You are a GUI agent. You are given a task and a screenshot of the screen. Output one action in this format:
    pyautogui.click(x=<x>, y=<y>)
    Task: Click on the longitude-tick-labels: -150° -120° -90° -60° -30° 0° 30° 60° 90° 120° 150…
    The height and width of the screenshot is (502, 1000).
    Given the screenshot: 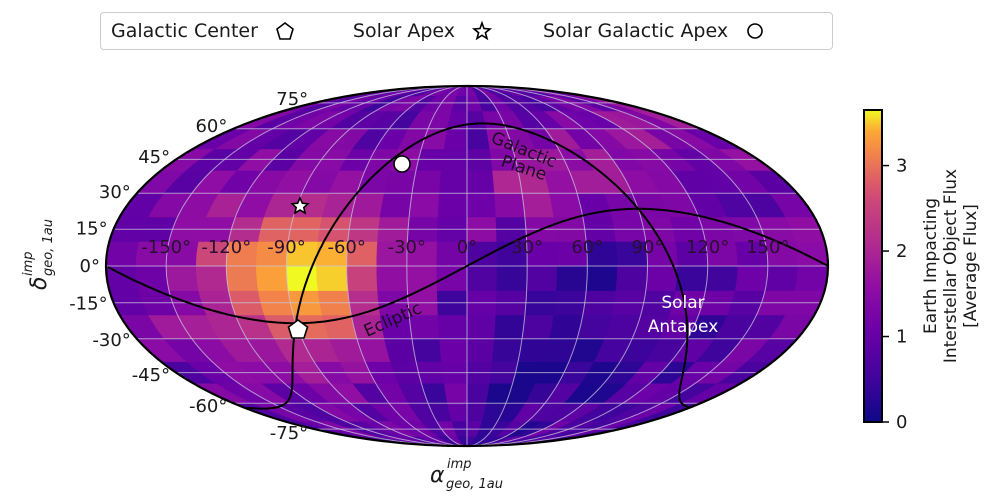 What is the action you would take?
    pyautogui.click(x=465, y=247)
    